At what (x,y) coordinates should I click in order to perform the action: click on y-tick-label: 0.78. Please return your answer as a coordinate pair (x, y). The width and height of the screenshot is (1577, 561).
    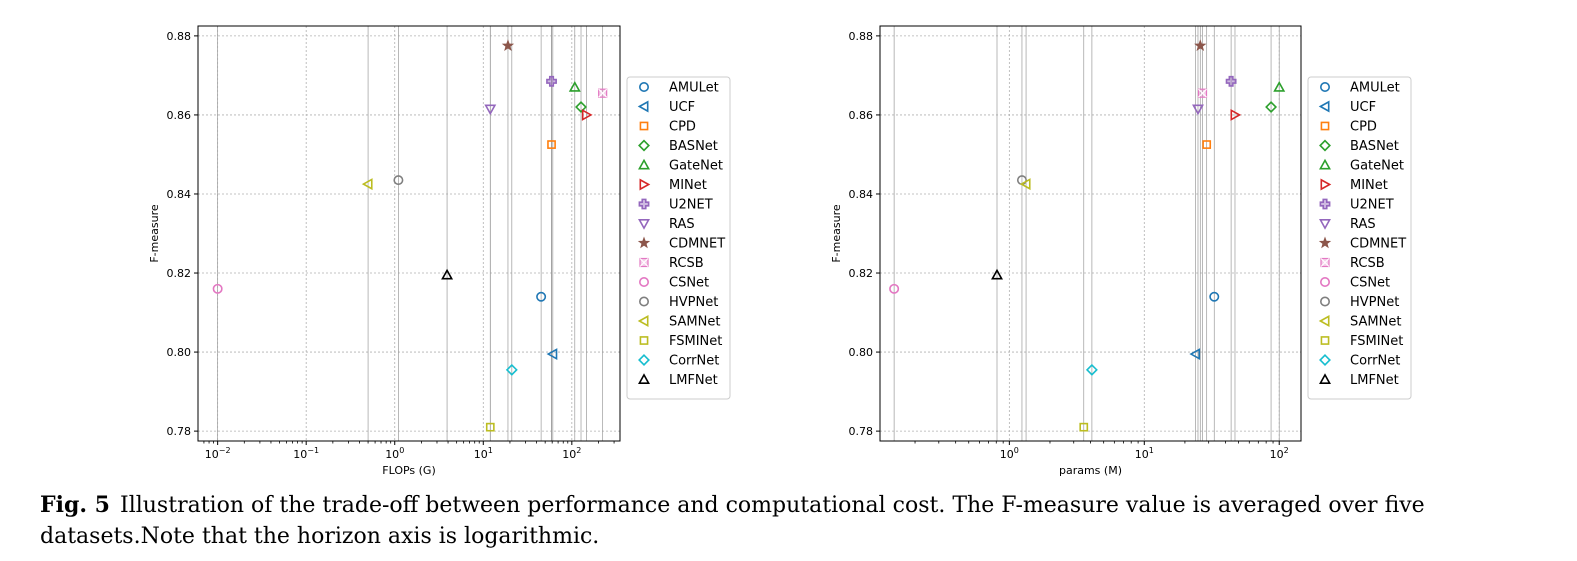
    Looking at the image, I should click on (861, 431).